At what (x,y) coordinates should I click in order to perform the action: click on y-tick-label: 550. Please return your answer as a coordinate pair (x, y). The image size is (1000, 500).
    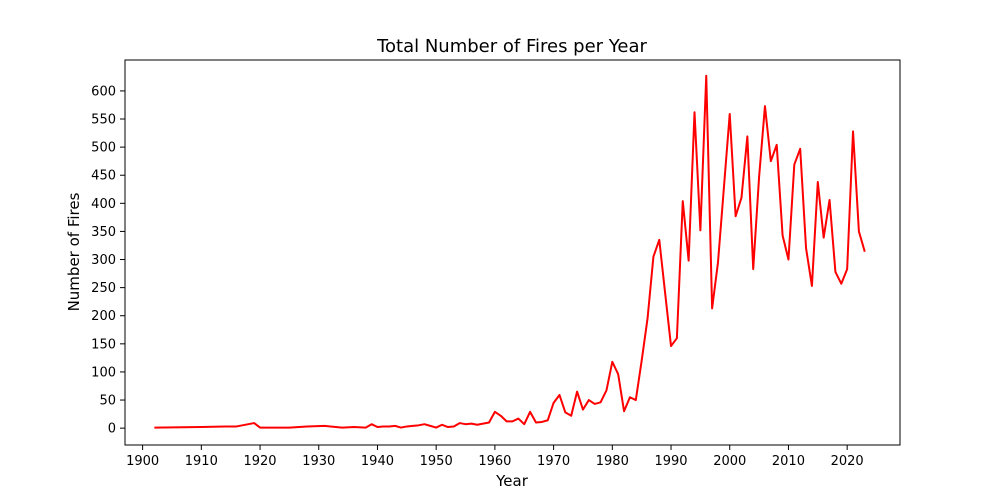
    Looking at the image, I should click on (103, 120).